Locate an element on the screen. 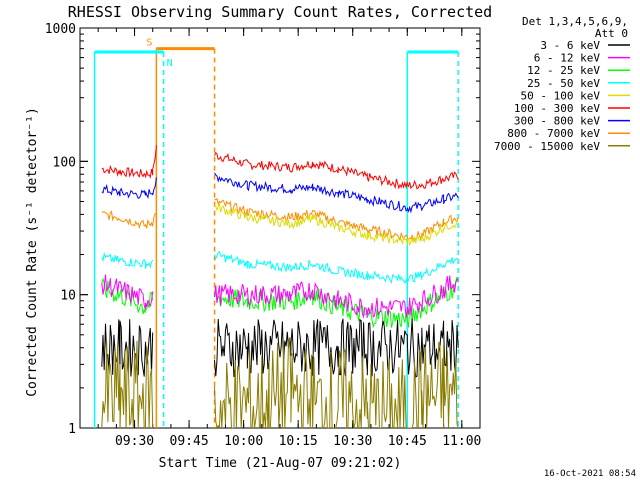 This screenshot has height=484, width=640. y-tick-label: 1000 is located at coordinates (60, 29).